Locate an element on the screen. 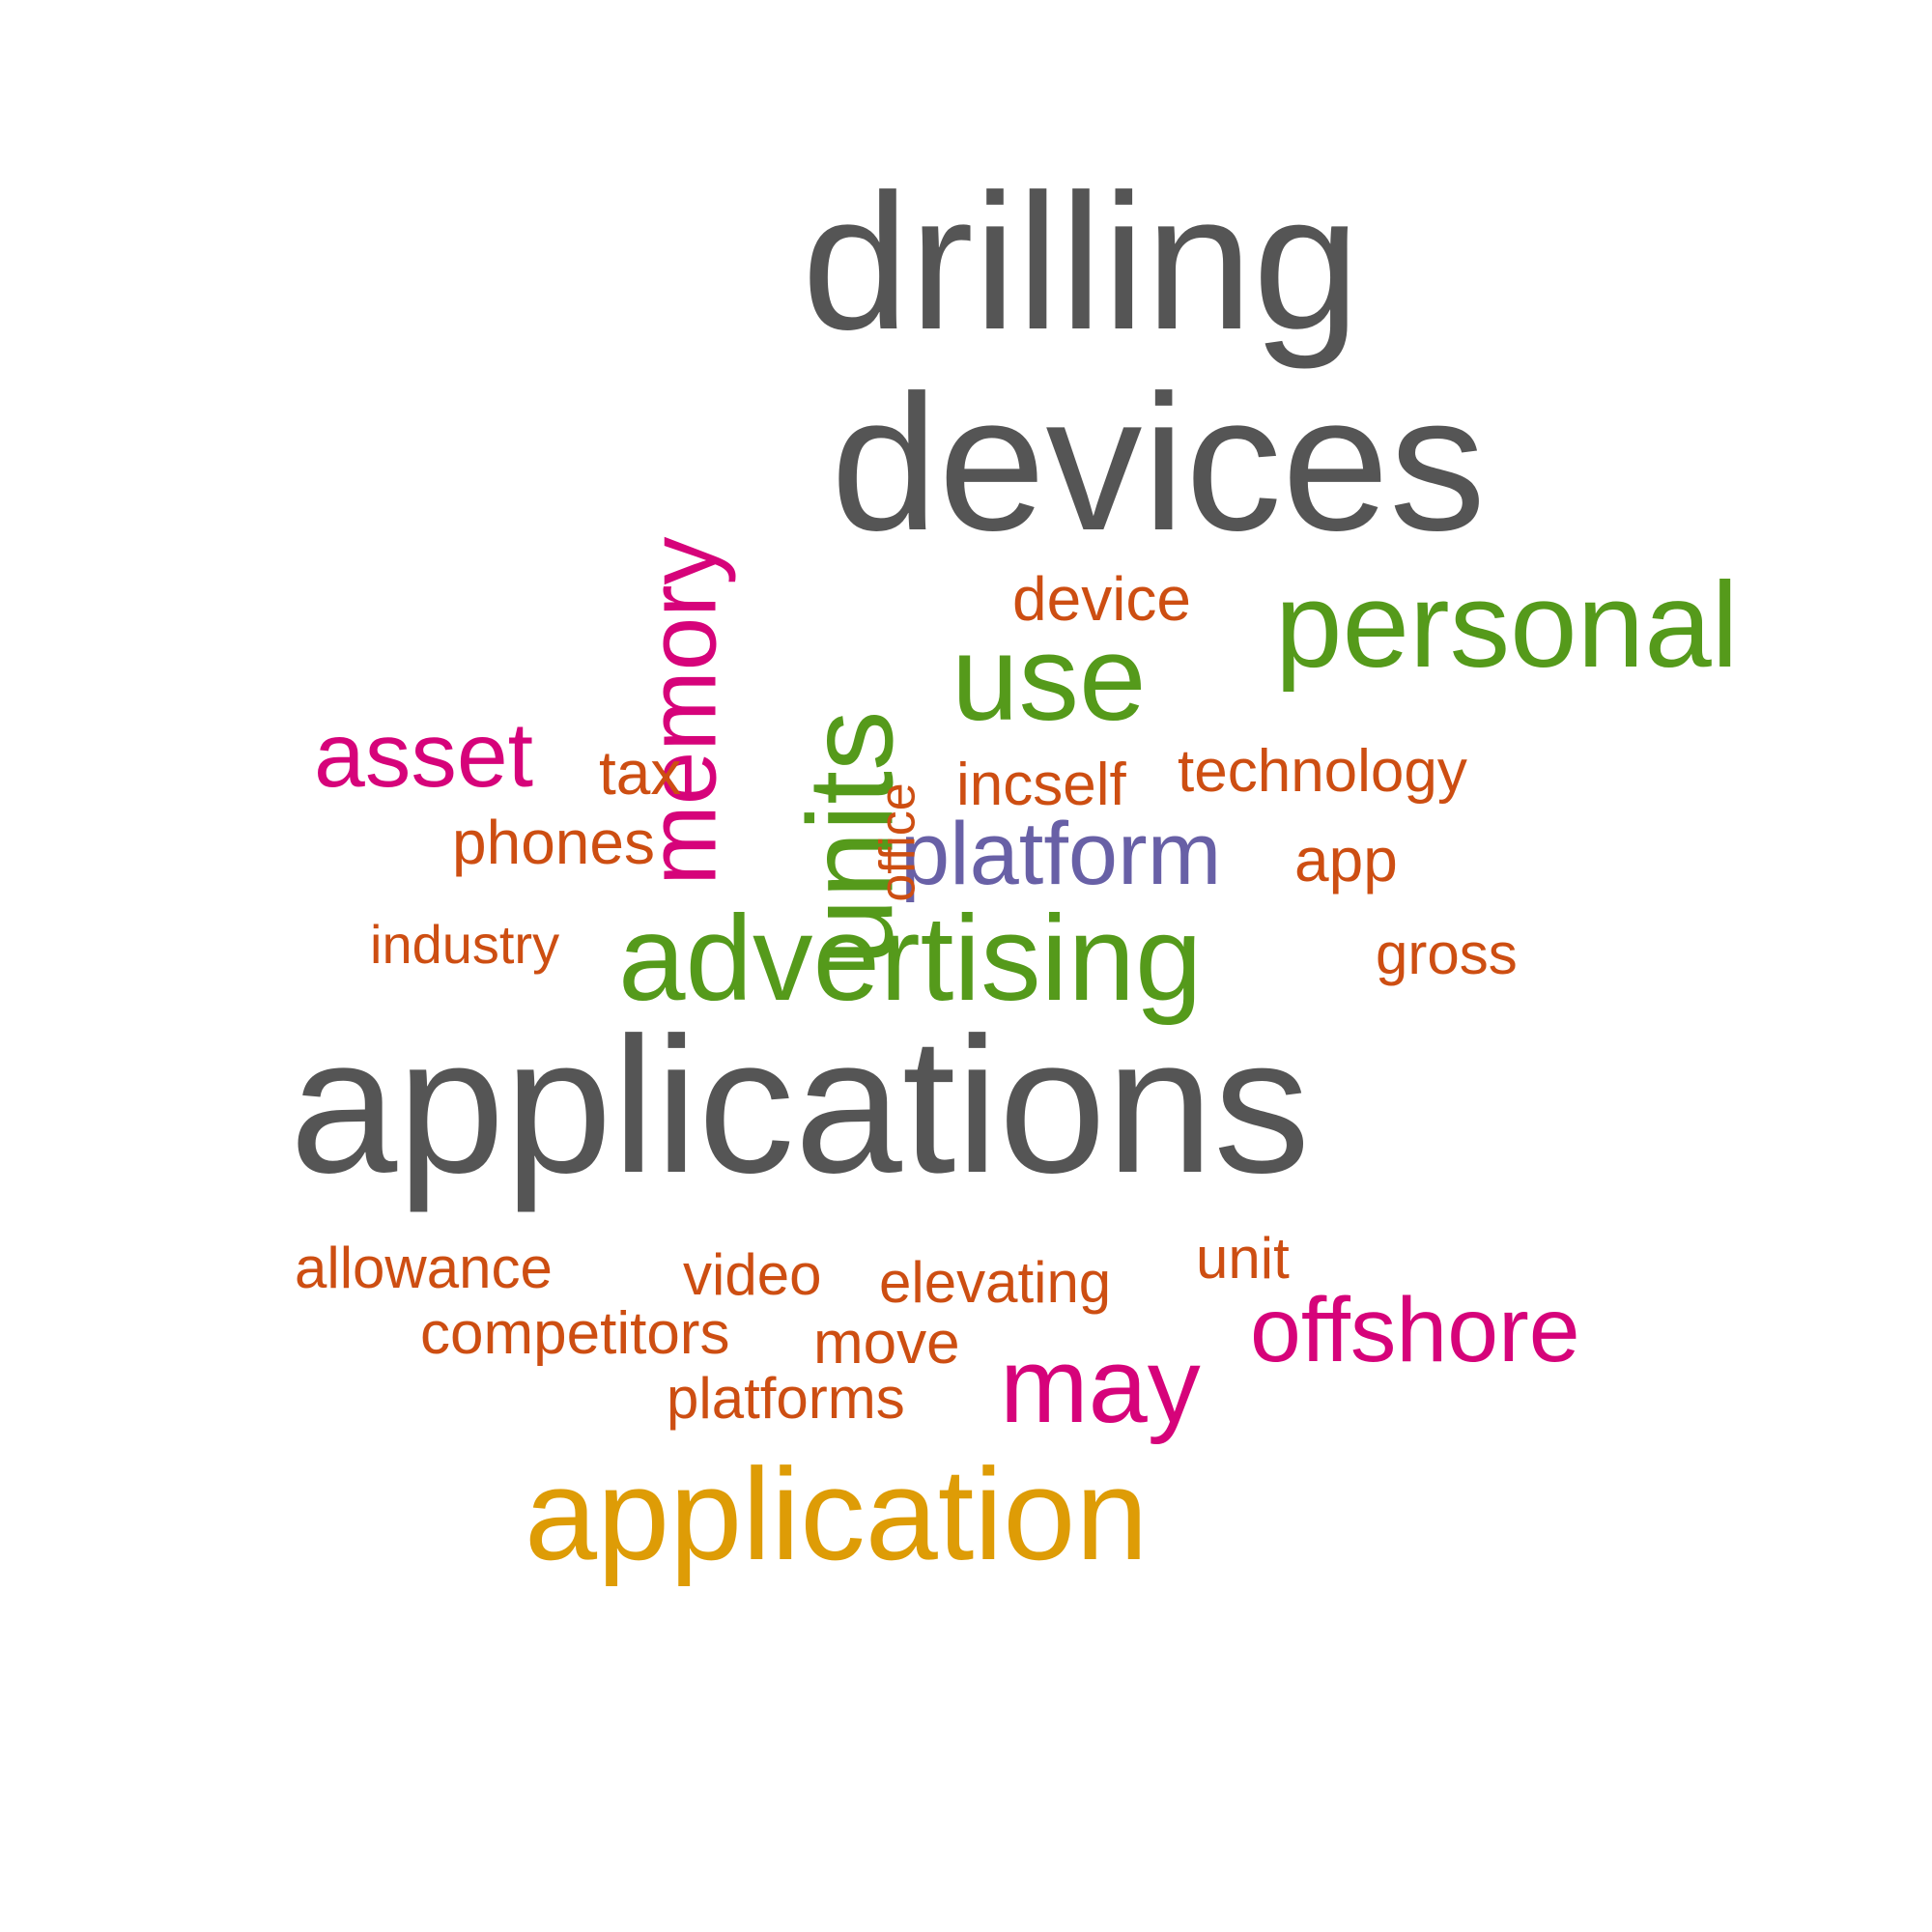  word-platform: platform is located at coordinates (1061, 854).